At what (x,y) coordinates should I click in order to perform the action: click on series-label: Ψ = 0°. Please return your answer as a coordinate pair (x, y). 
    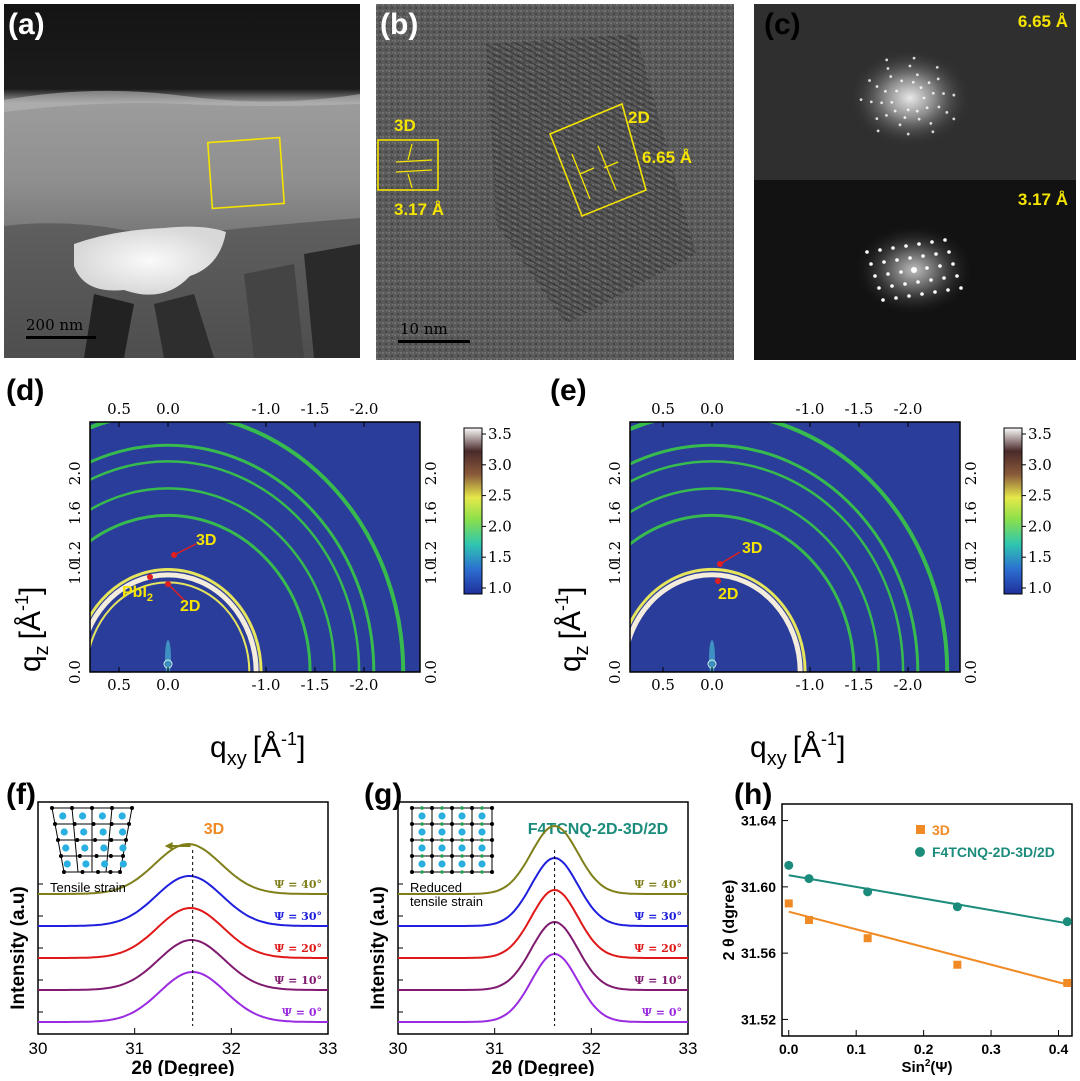
    Looking at the image, I should click on (302, 1012).